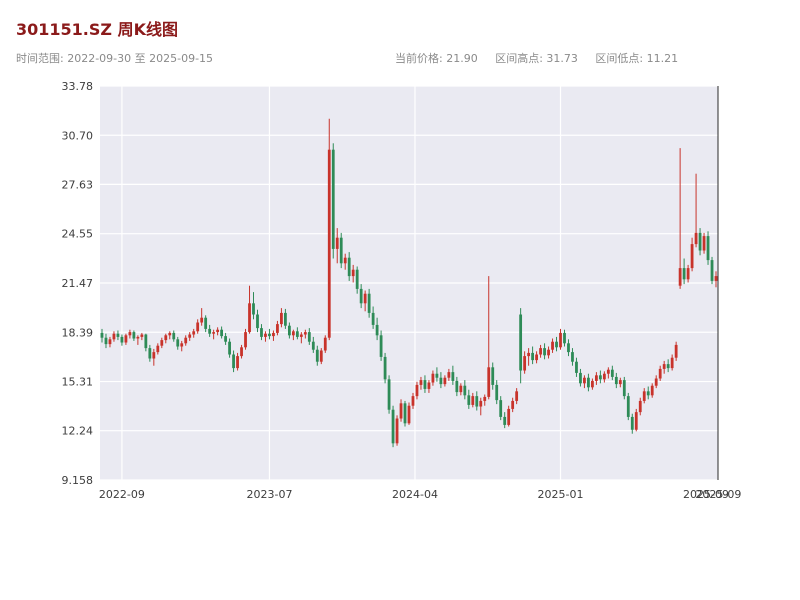  I want to click on range-high-label: 区间高点: 31.73, so click(536, 58).